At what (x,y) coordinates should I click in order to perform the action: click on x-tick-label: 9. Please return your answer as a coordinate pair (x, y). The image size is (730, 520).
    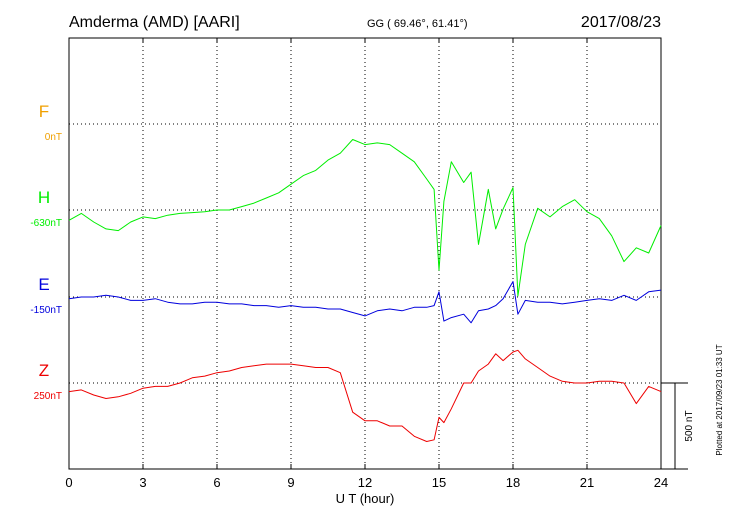
    Looking at the image, I should click on (290, 482).